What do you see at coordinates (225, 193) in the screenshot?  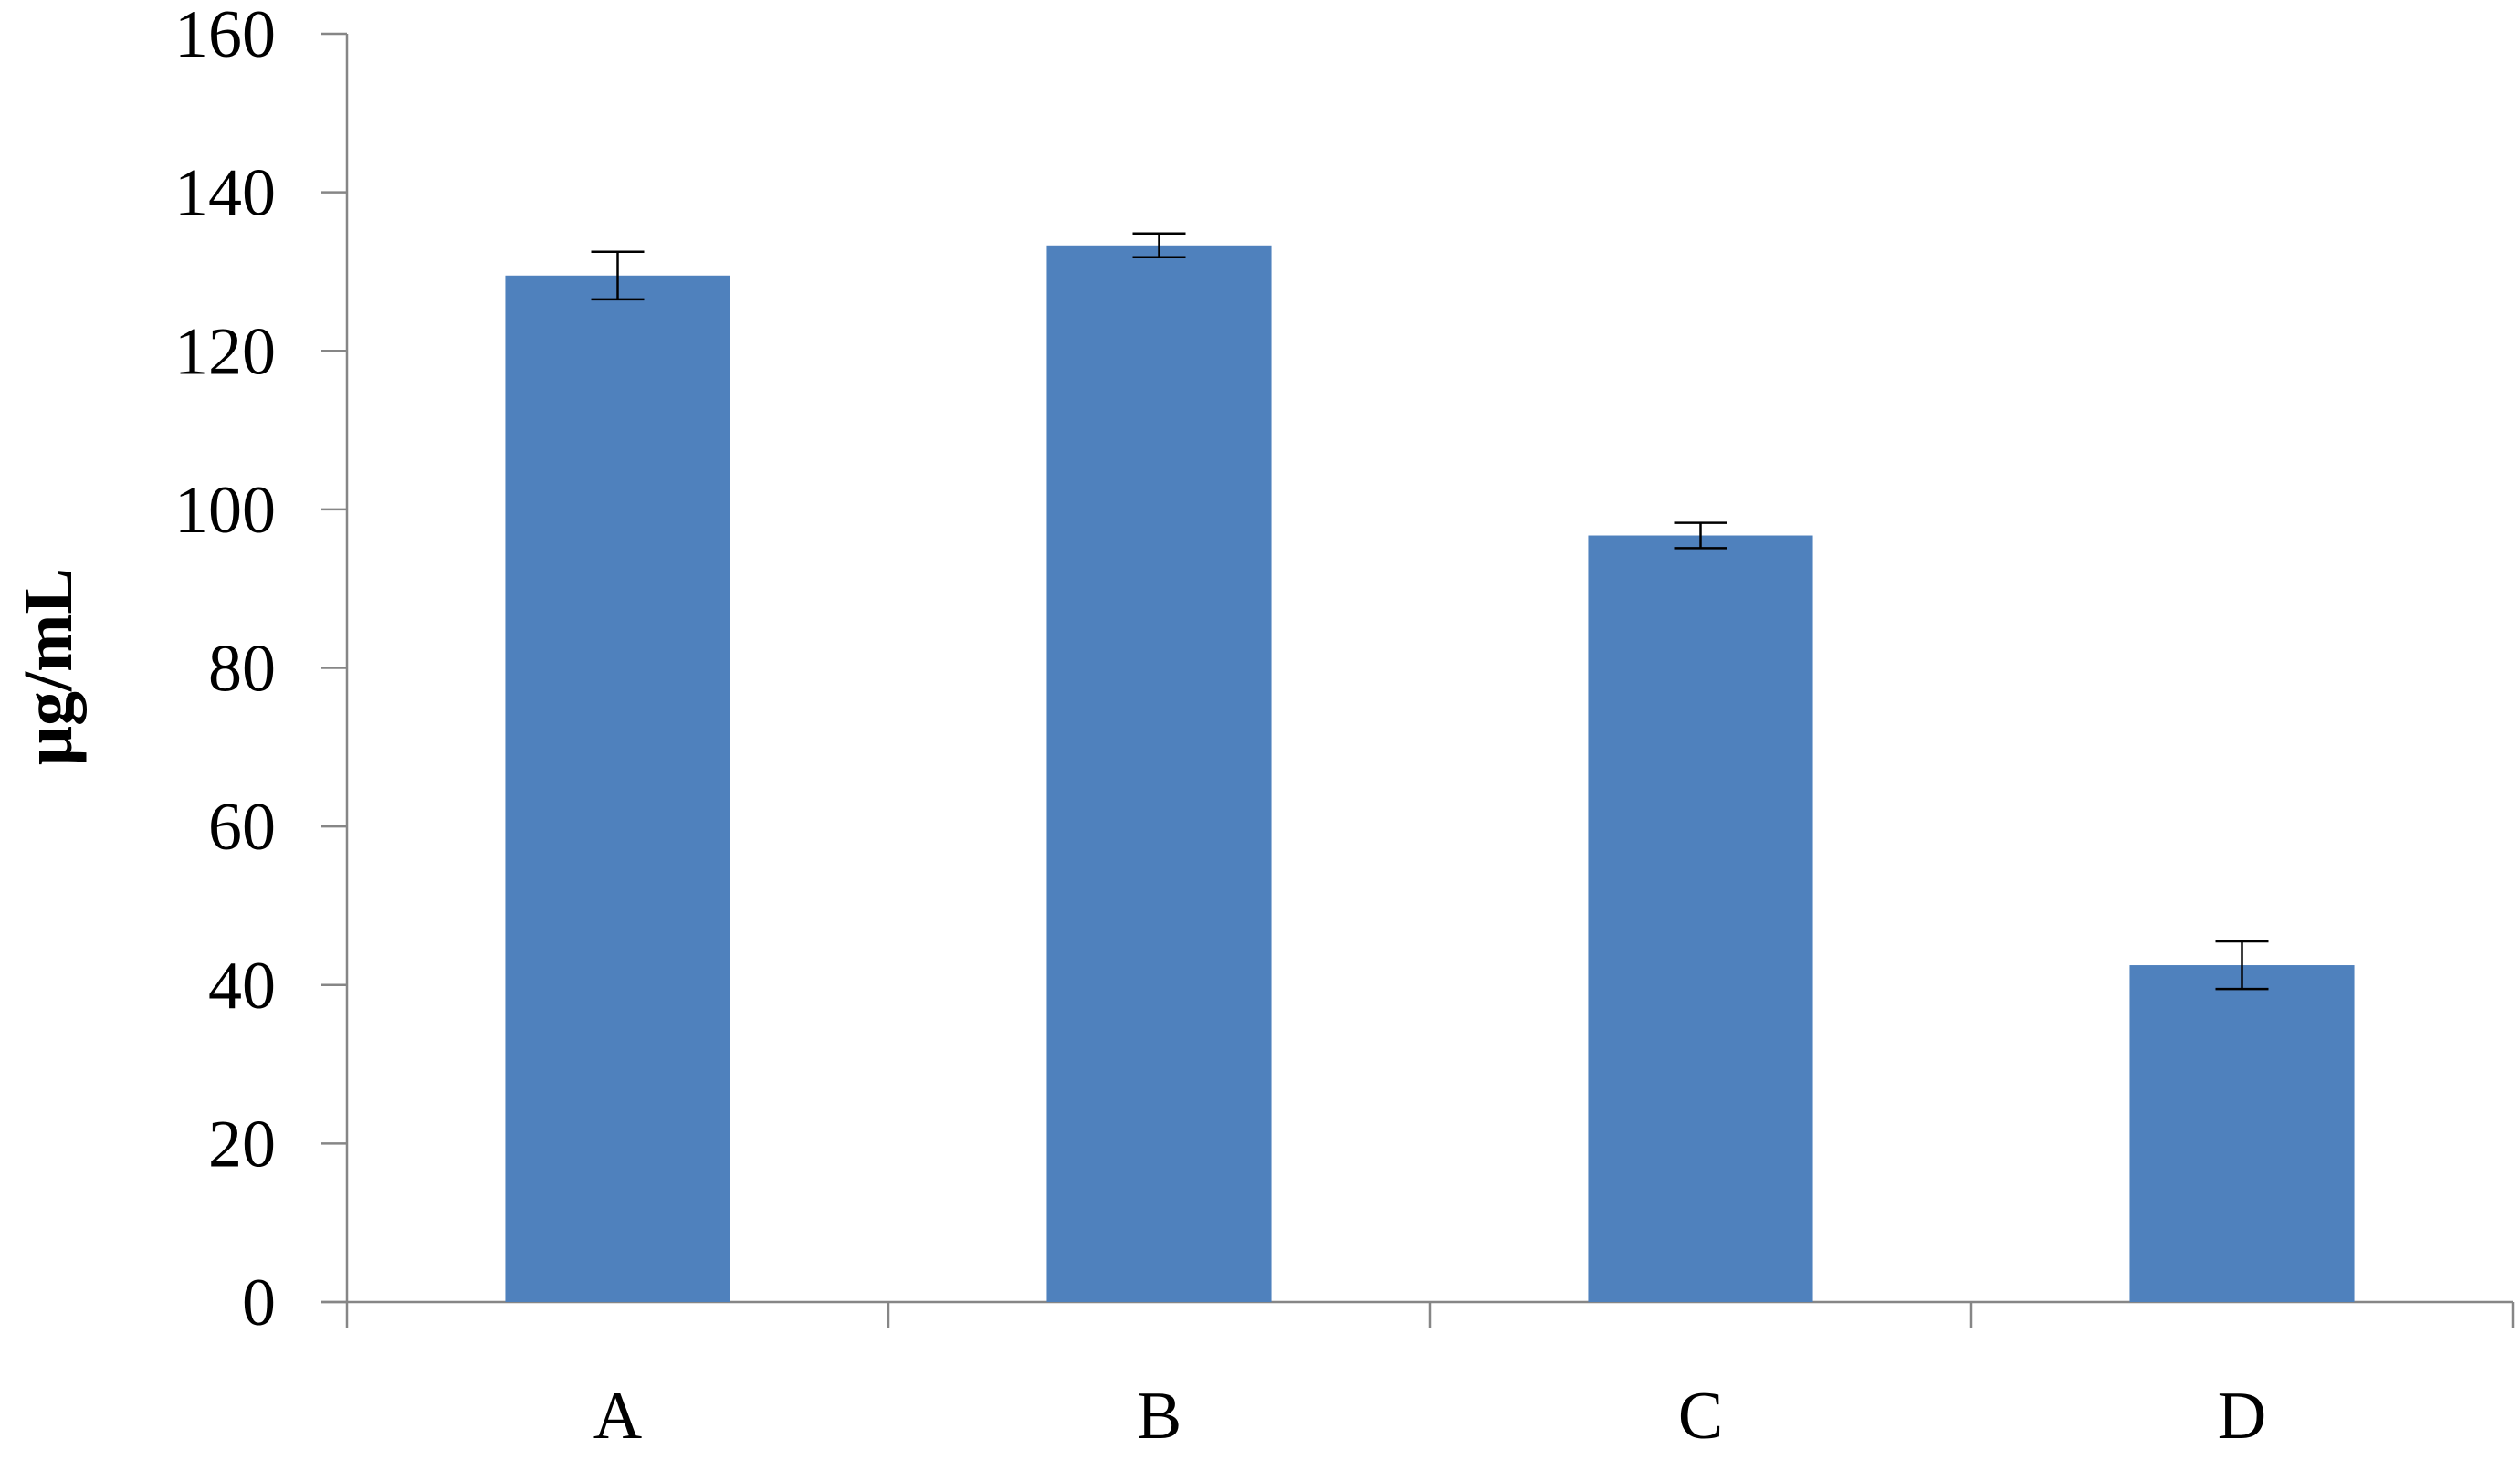 I see `y-tick-label: 140` at bounding box center [225, 193].